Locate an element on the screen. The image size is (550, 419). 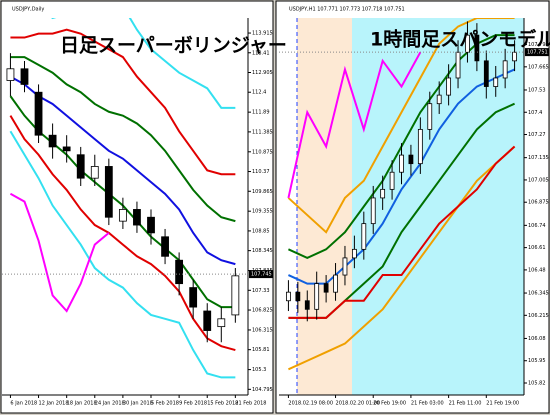
y-tick-label: 109.865 is located at coordinates (262, 192).